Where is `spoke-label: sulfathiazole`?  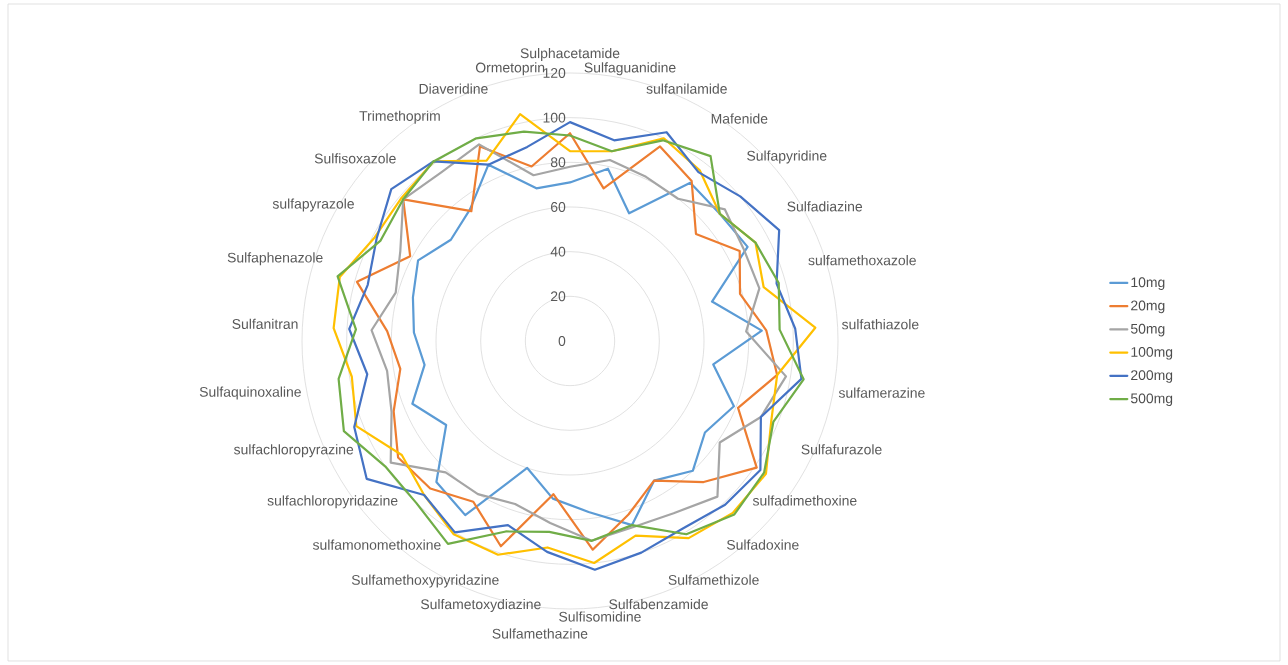 spoke-label: sulfathiazole is located at coordinates (880, 324).